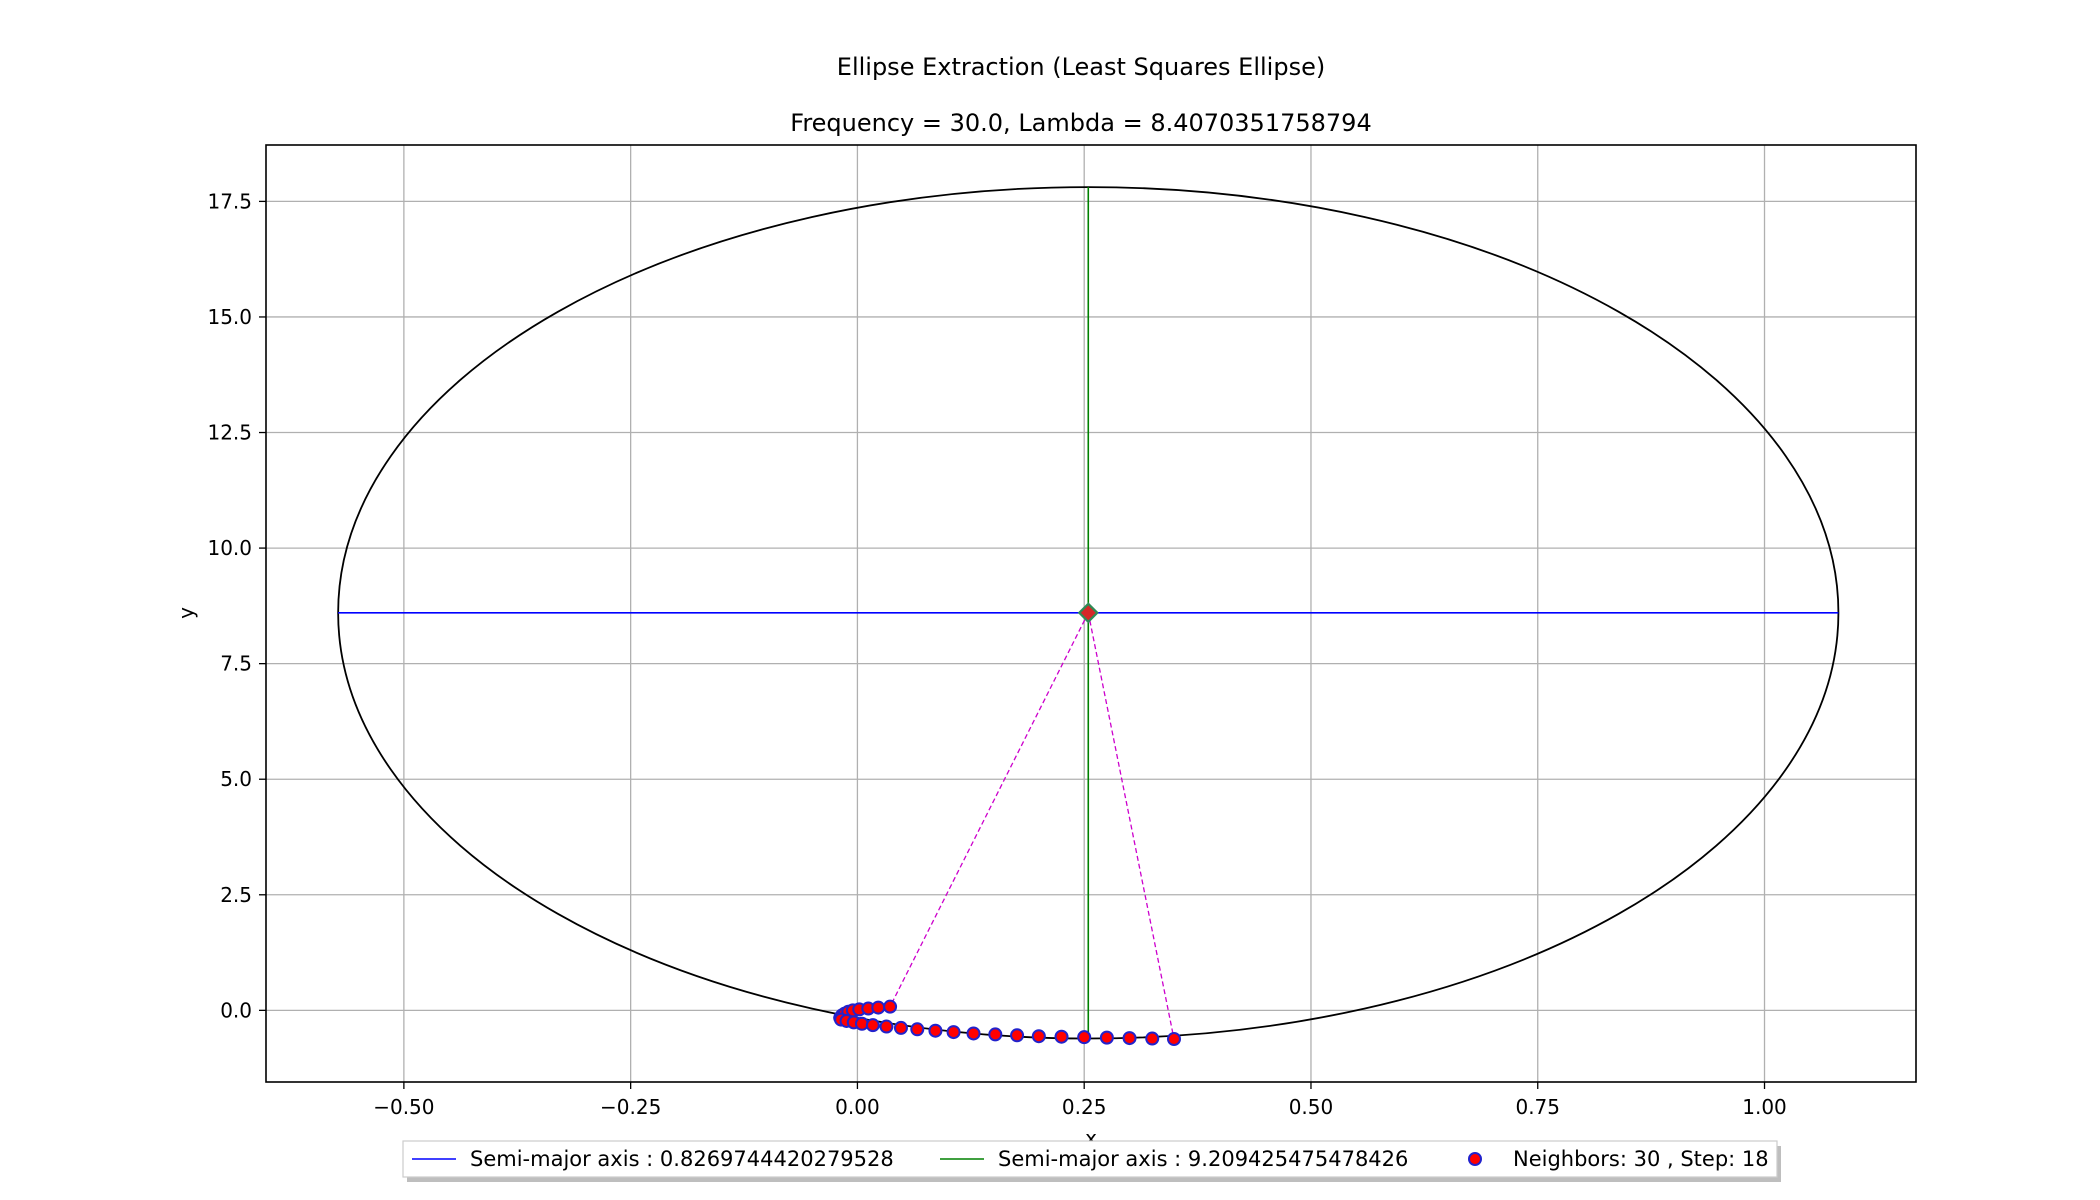  I want to click on x-tick-label: 0.00, so click(857, 1107).